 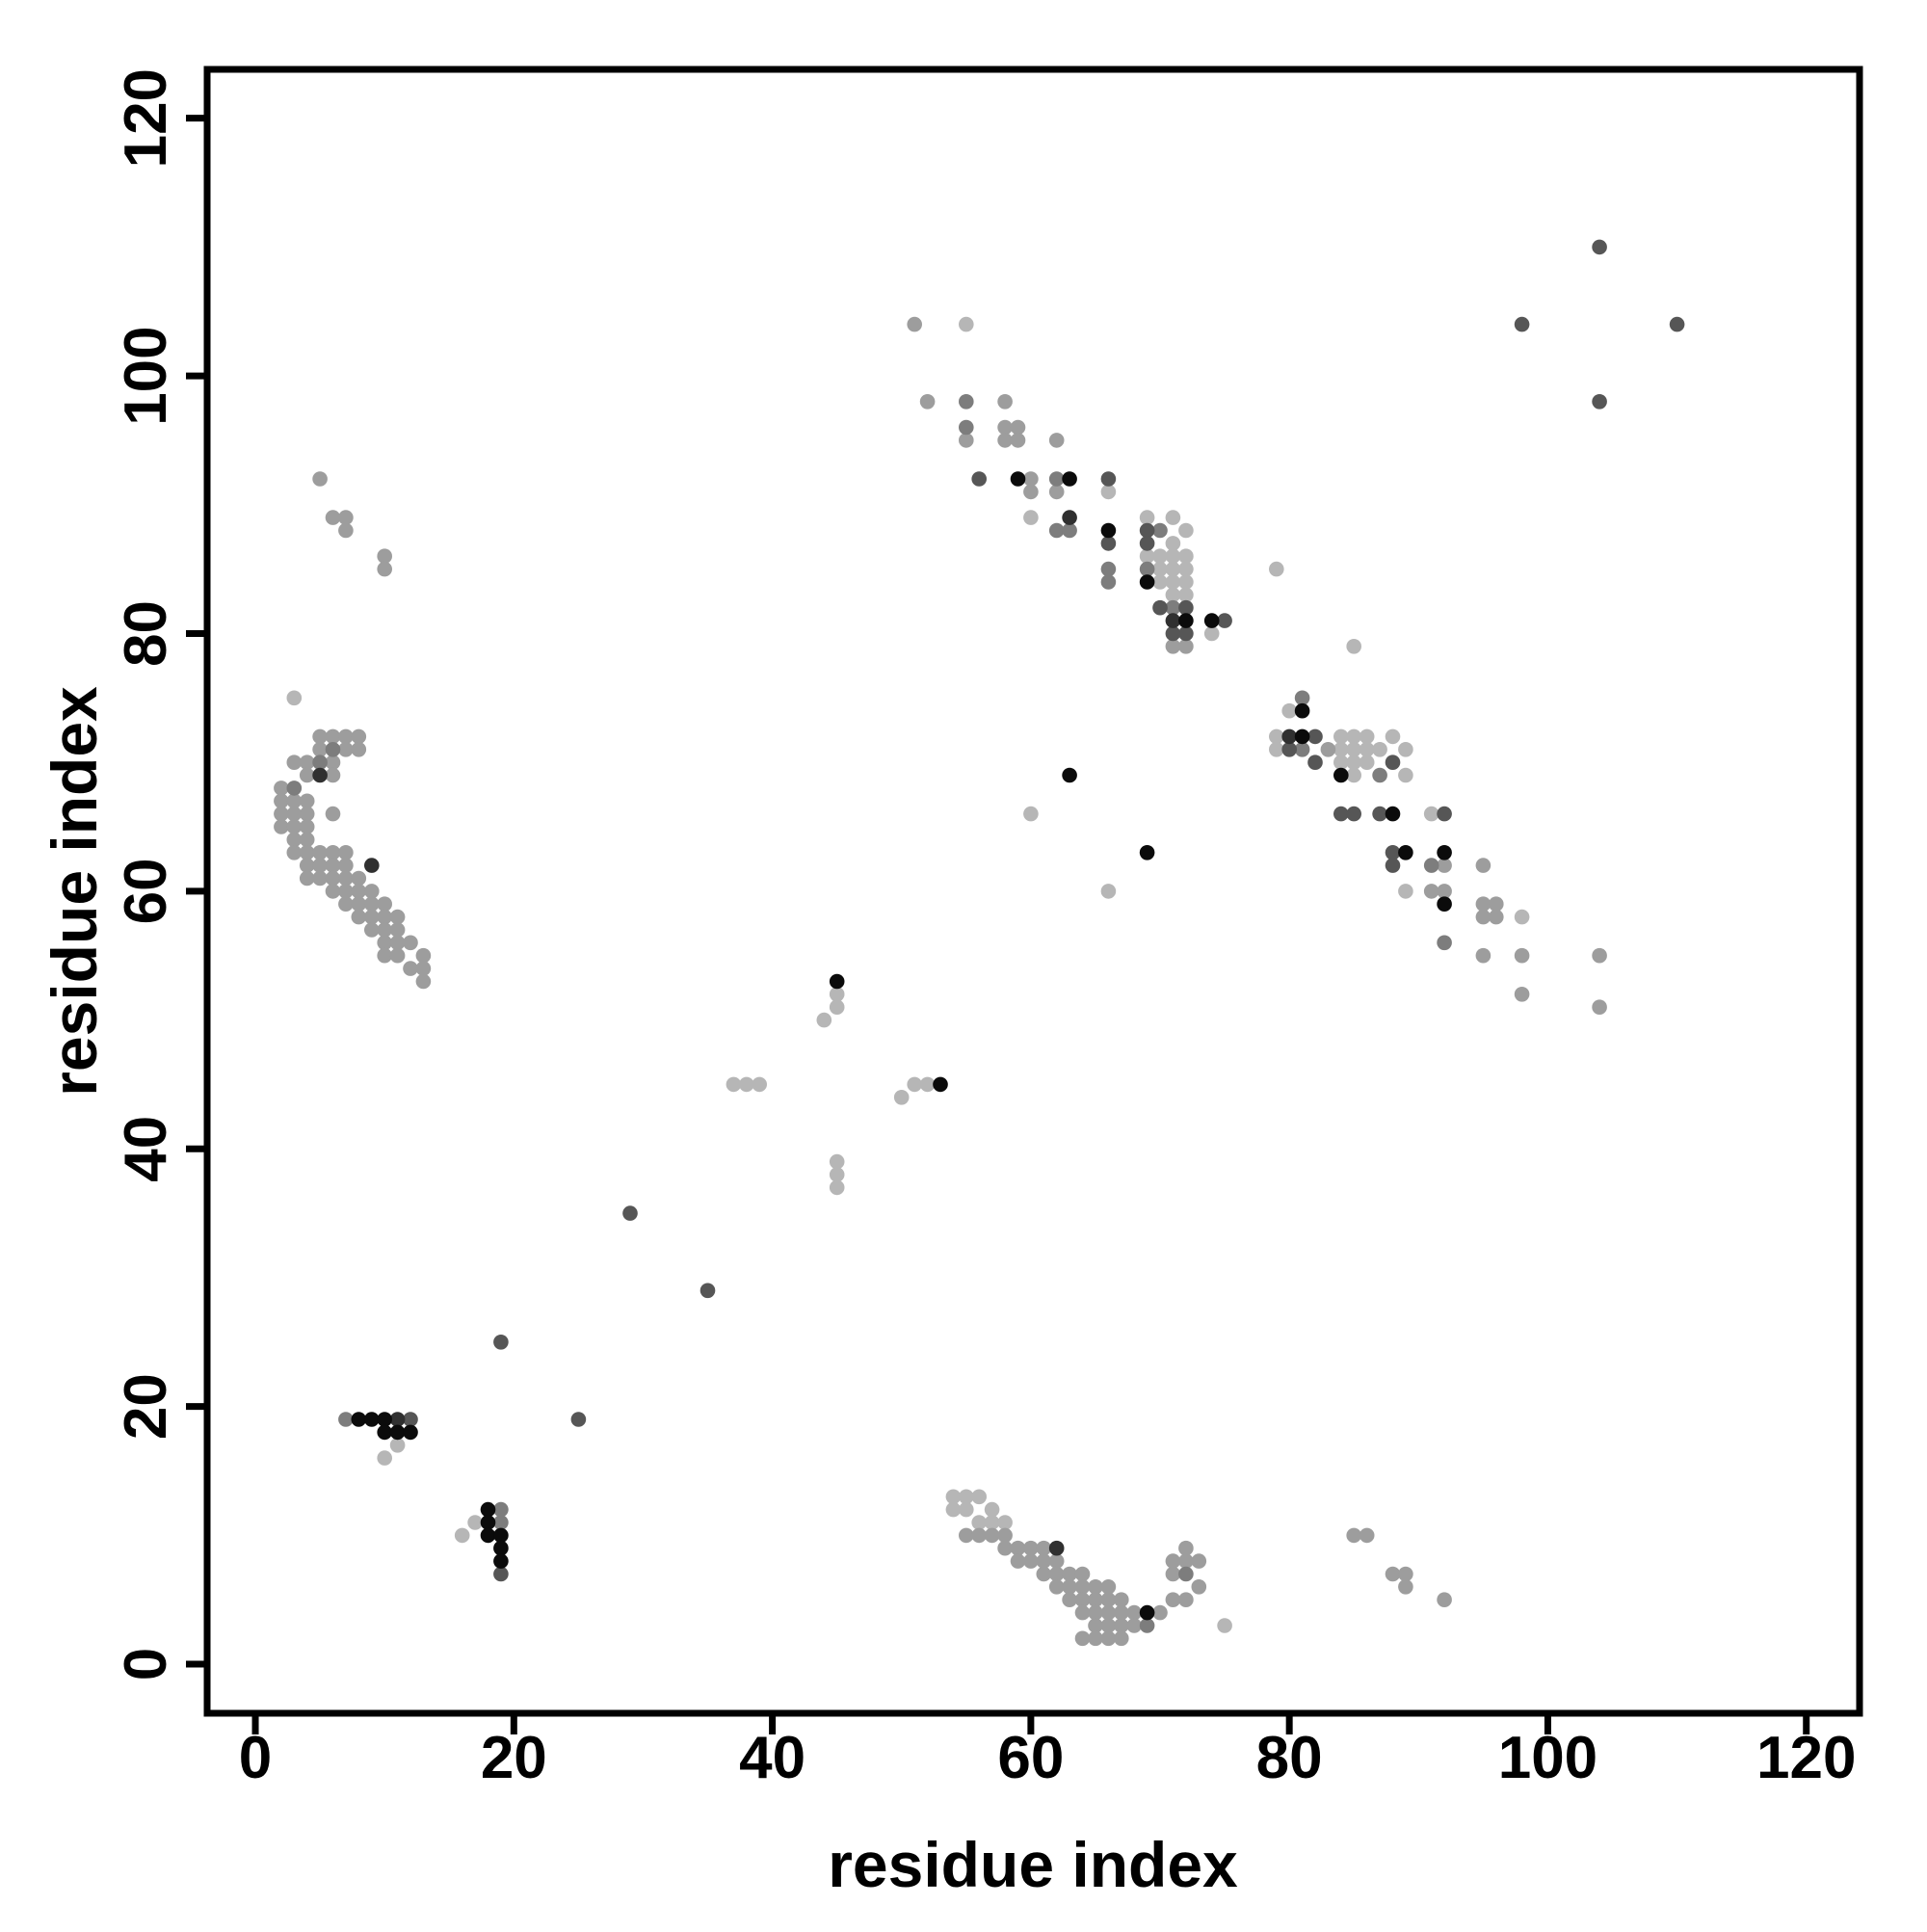 I want to click on x-tick-label: 40, so click(x=772, y=1758).